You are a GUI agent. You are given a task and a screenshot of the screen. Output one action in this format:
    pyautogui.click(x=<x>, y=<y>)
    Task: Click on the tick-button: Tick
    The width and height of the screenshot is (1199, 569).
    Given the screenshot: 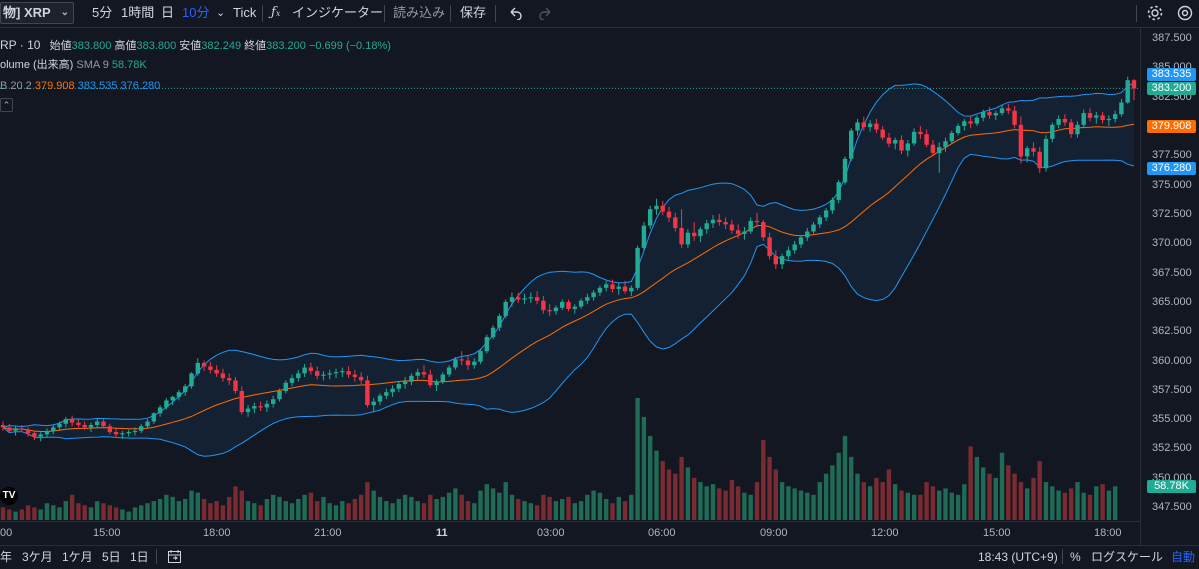 What is the action you would take?
    pyautogui.click(x=245, y=12)
    